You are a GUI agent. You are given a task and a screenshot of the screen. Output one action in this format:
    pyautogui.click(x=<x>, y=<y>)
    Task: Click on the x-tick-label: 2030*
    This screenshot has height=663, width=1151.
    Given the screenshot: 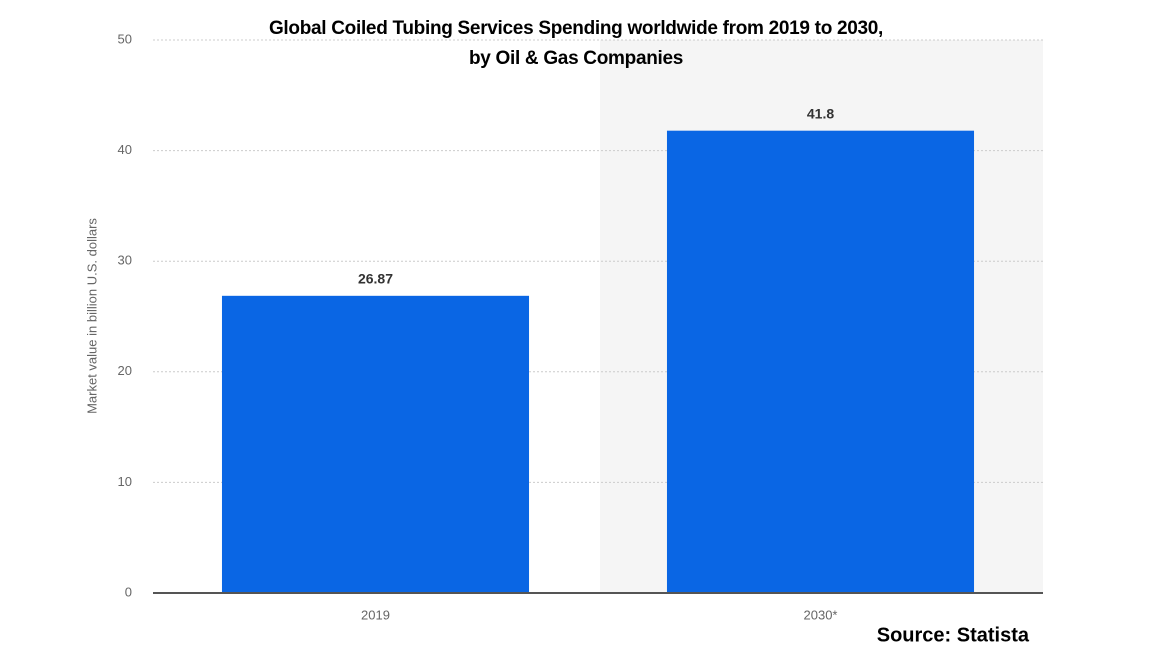 What is the action you would take?
    pyautogui.click(x=821, y=614)
    